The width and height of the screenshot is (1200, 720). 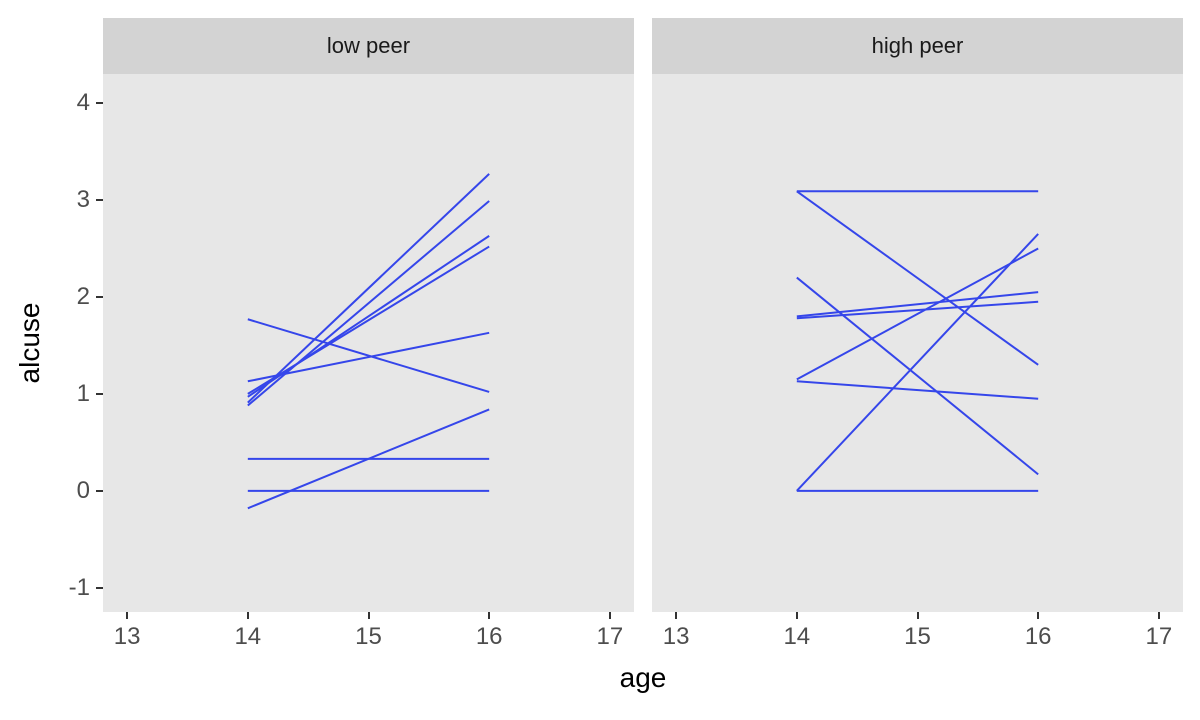 What do you see at coordinates (83, 296) in the screenshot?
I see `y-tick-label: 2` at bounding box center [83, 296].